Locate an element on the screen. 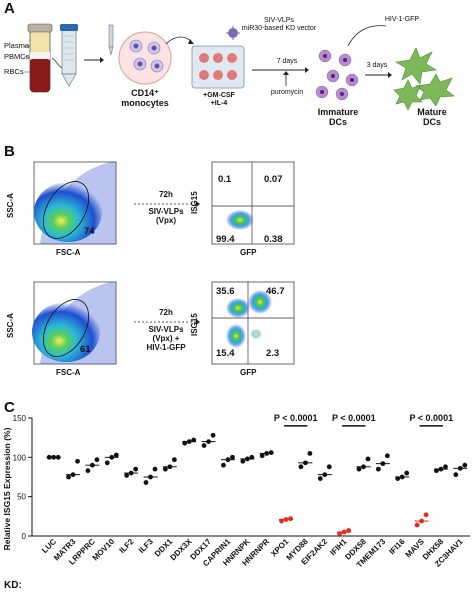 The image size is (474, 594). y-tick-label: 150 is located at coordinates (20, 418).